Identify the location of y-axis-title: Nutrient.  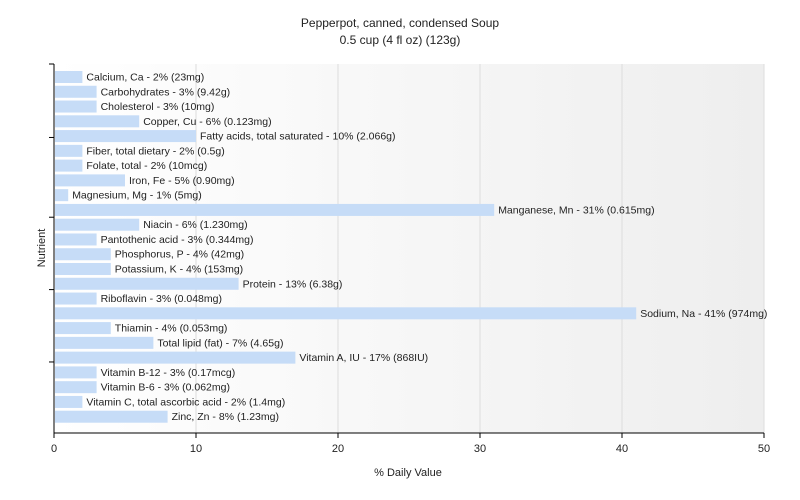
(42, 248).